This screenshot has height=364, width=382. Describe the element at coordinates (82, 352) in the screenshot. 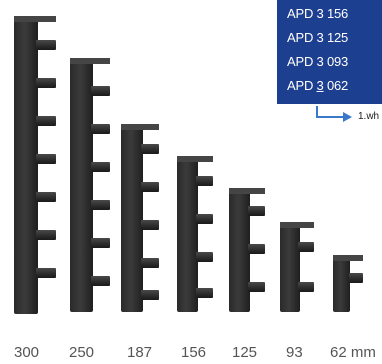

I see `size-label: 250` at that location.